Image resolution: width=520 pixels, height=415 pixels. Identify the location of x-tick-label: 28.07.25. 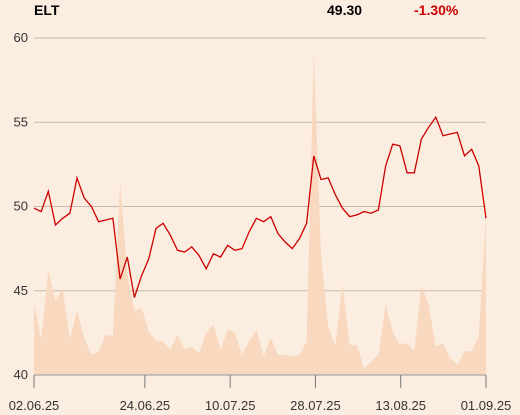
(315, 405).